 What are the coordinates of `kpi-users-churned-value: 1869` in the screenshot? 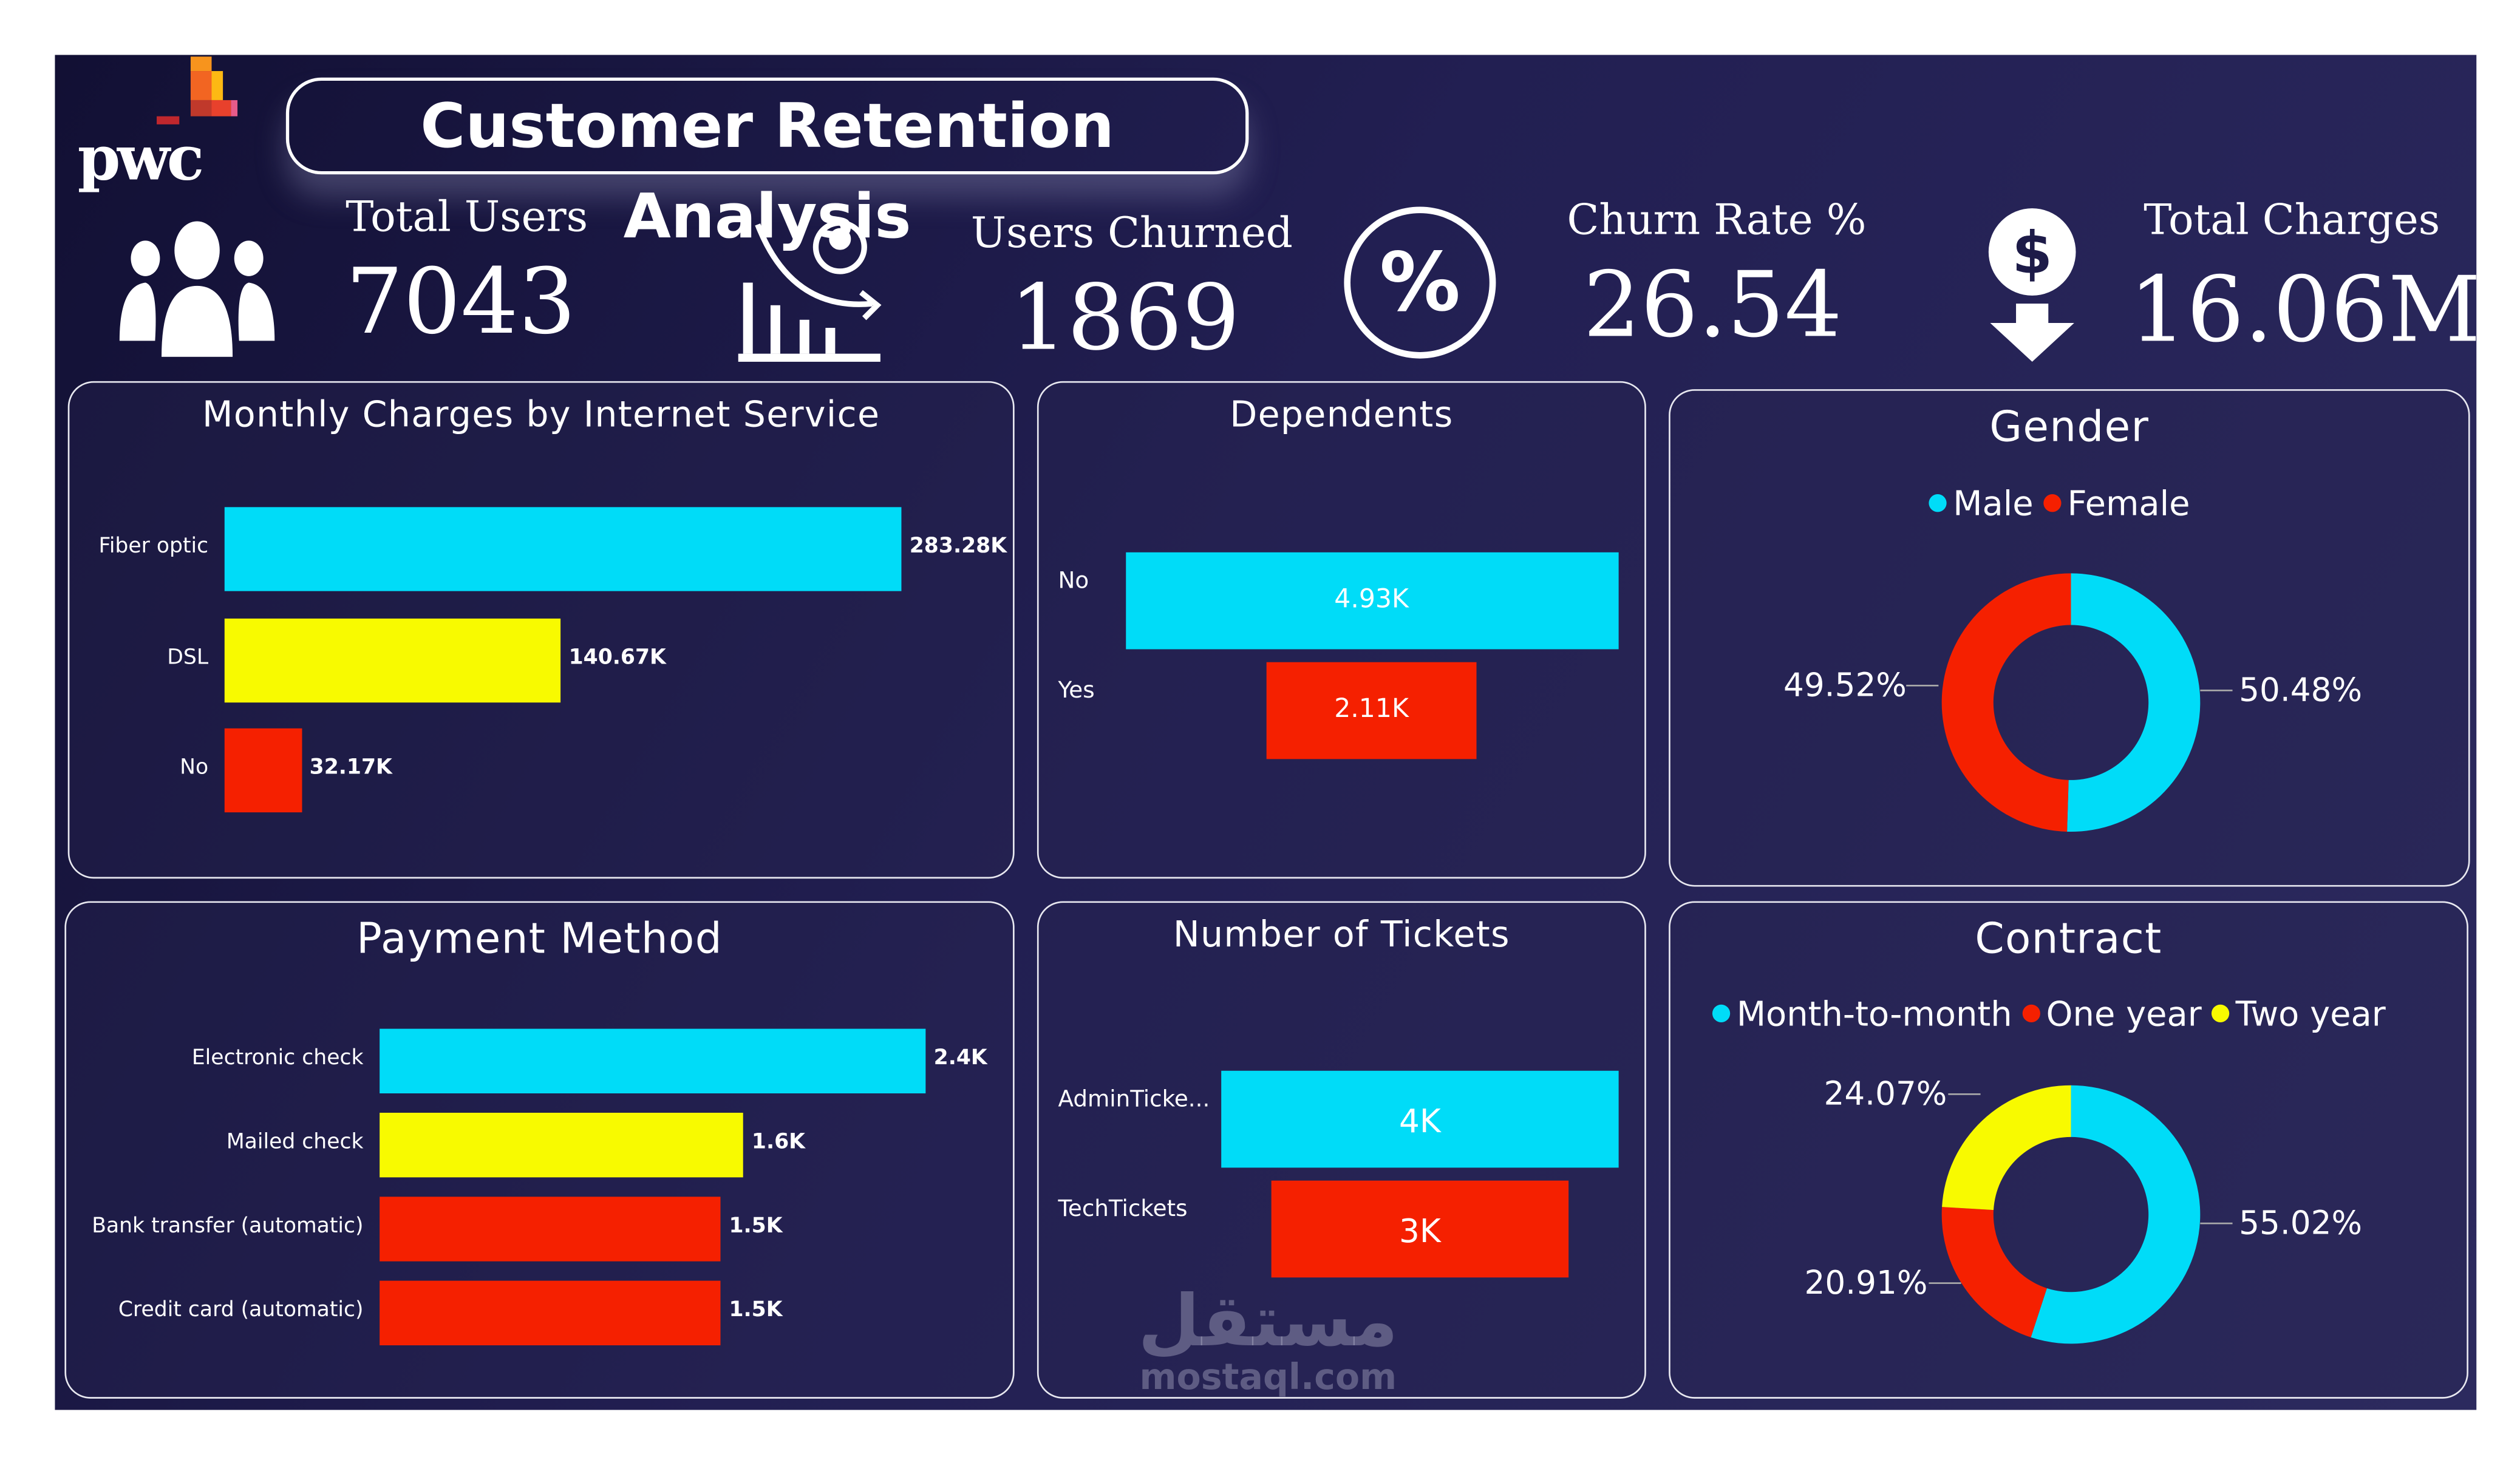 It's located at (1124, 319).